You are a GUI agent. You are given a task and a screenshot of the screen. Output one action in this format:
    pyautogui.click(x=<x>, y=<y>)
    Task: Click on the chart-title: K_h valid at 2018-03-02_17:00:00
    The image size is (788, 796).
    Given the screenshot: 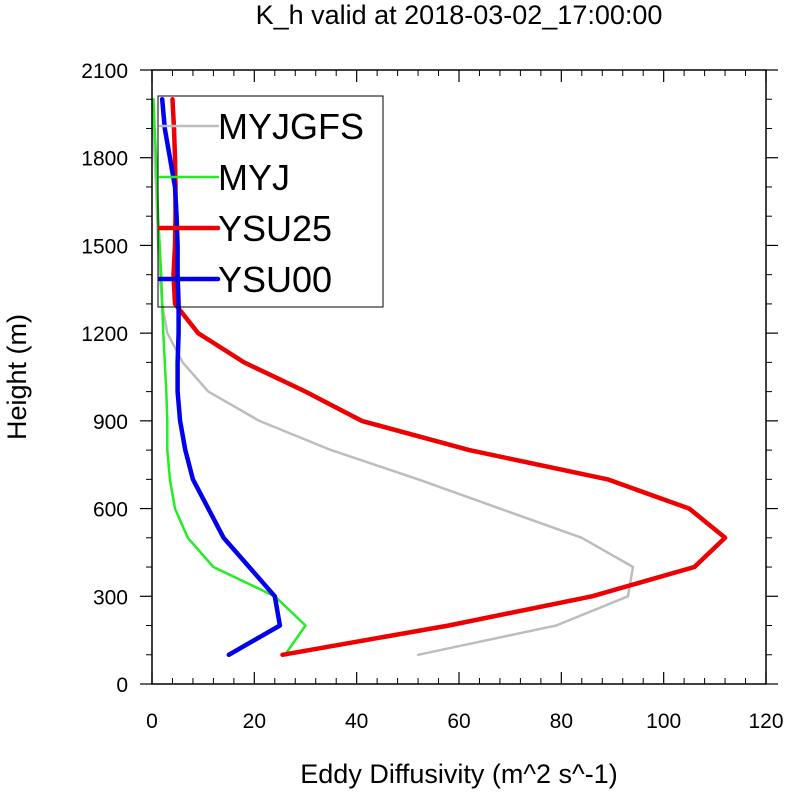 What is the action you would take?
    pyautogui.click(x=459, y=15)
    